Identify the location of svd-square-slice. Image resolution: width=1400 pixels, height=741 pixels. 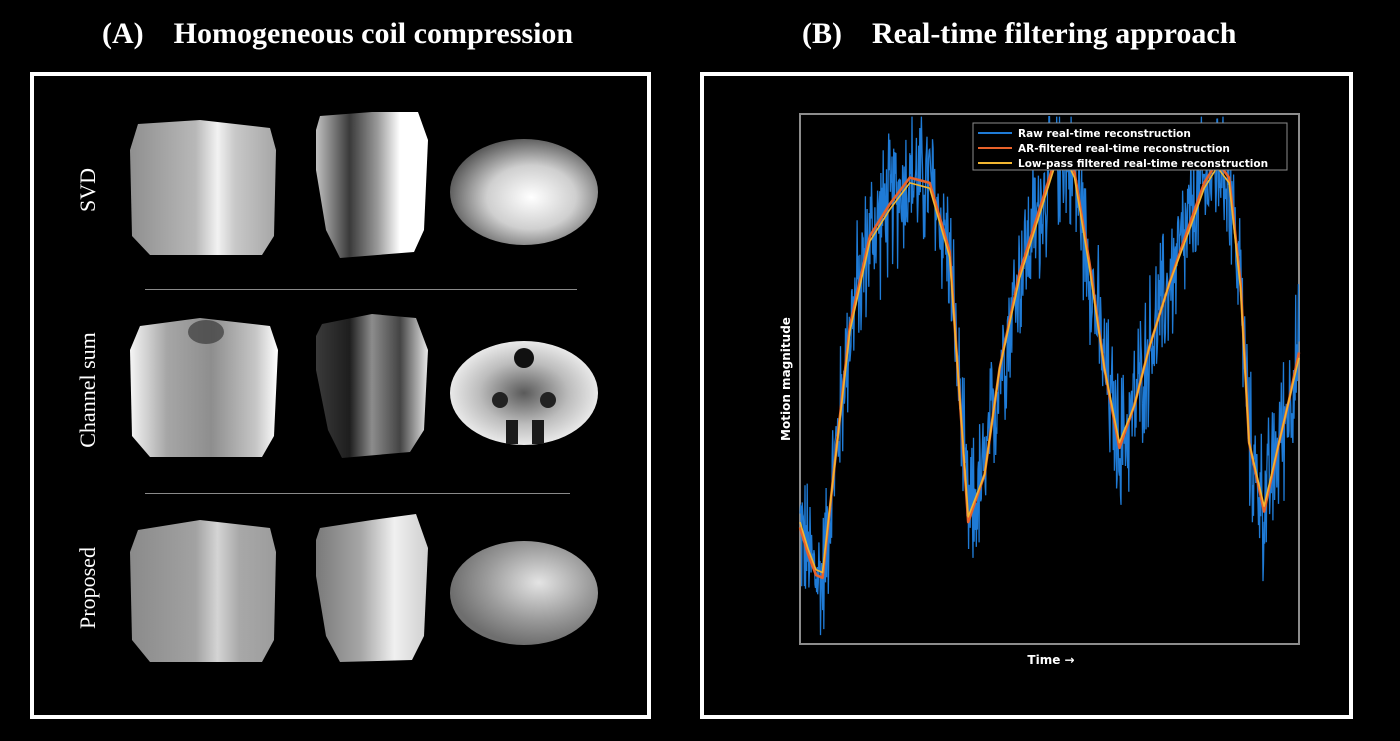
(203, 187).